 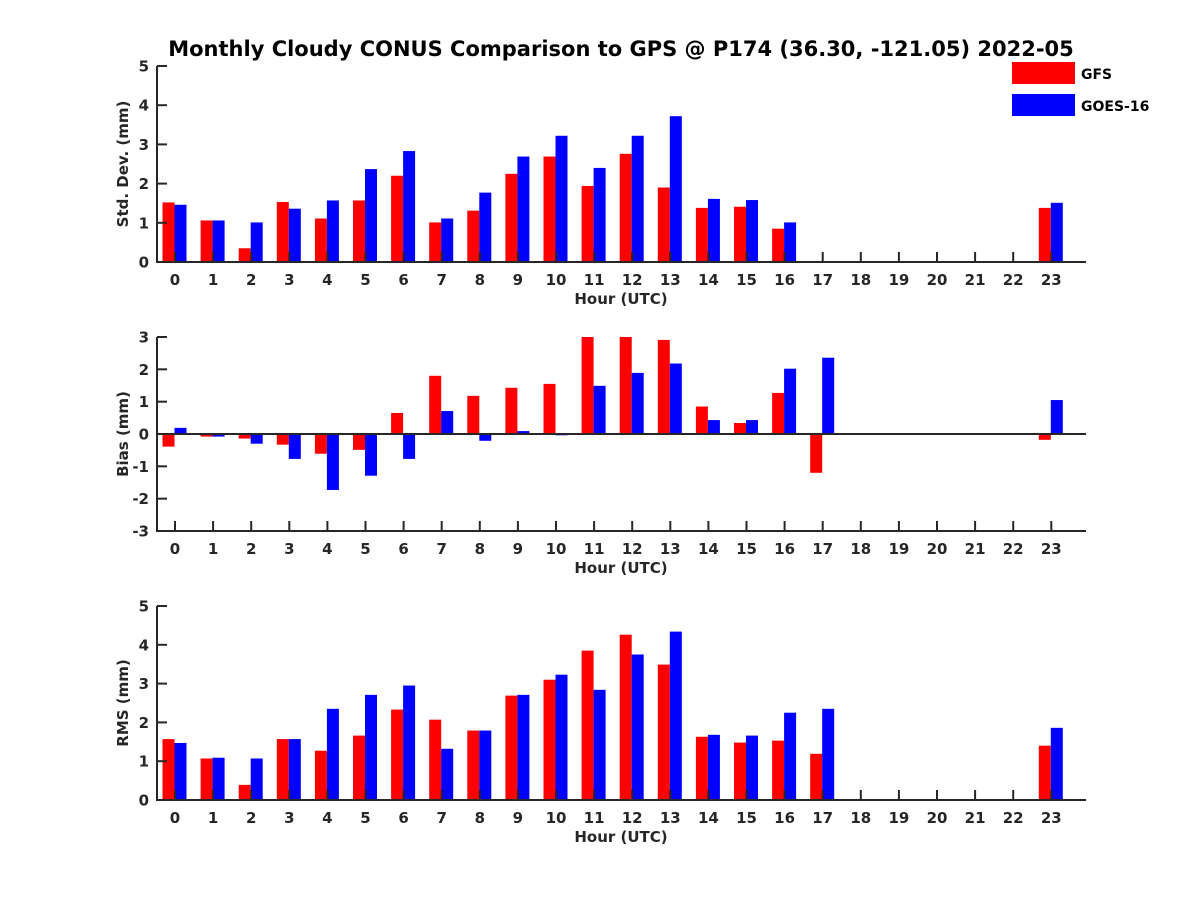 I want to click on bar-bias-gfs-h5, so click(x=359, y=442).